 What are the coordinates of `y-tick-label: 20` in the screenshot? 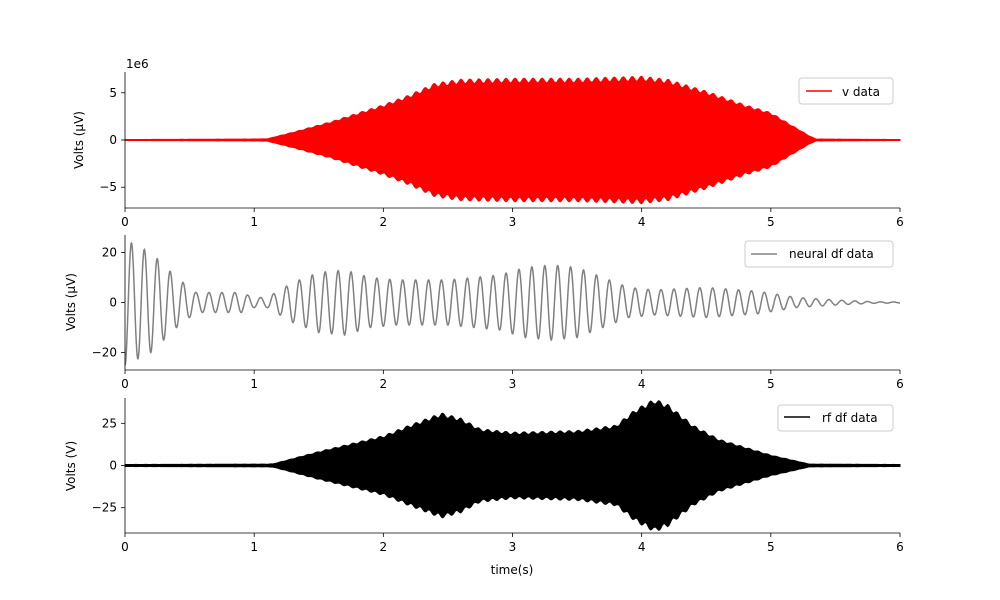 It's located at (109, 253).